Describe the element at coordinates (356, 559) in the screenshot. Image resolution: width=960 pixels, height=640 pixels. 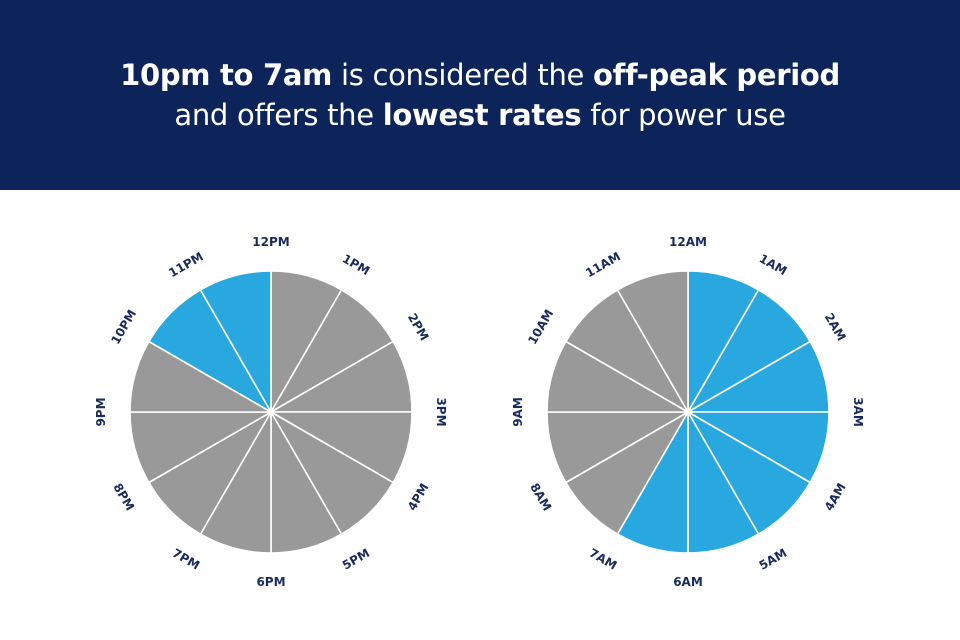
I see `hour-label: 5PM` at that location.